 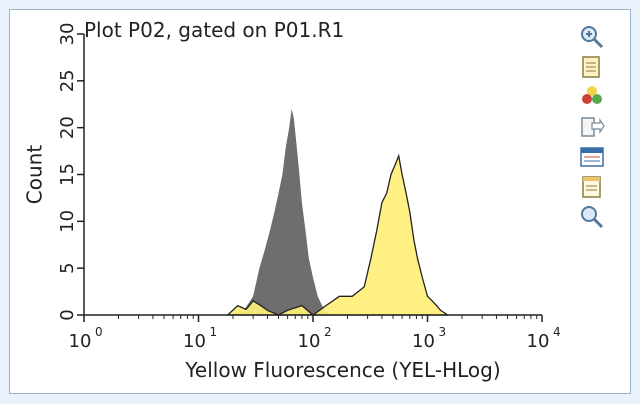 I want to click on export-icon, so click(x=592, y=127).